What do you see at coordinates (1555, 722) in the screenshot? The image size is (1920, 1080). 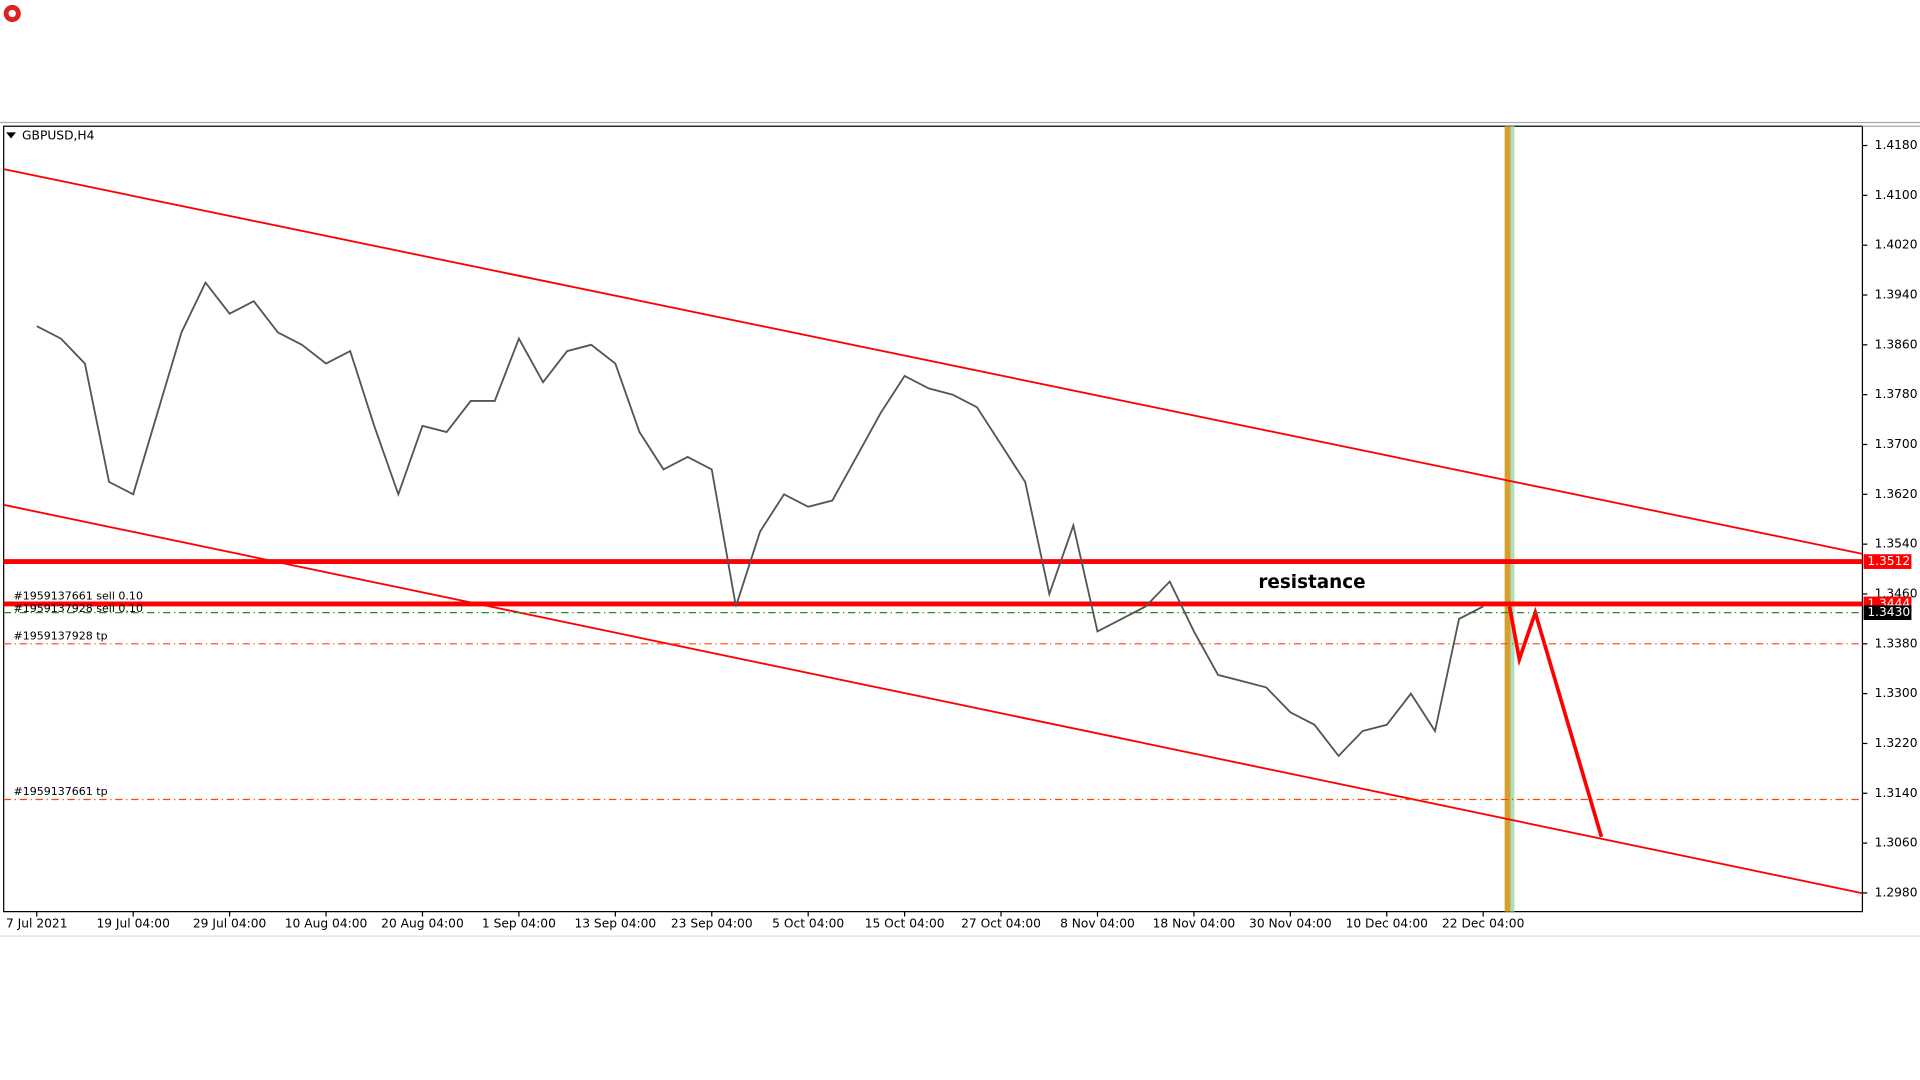 I see `projection-path` at bounding box center [1555, 722].